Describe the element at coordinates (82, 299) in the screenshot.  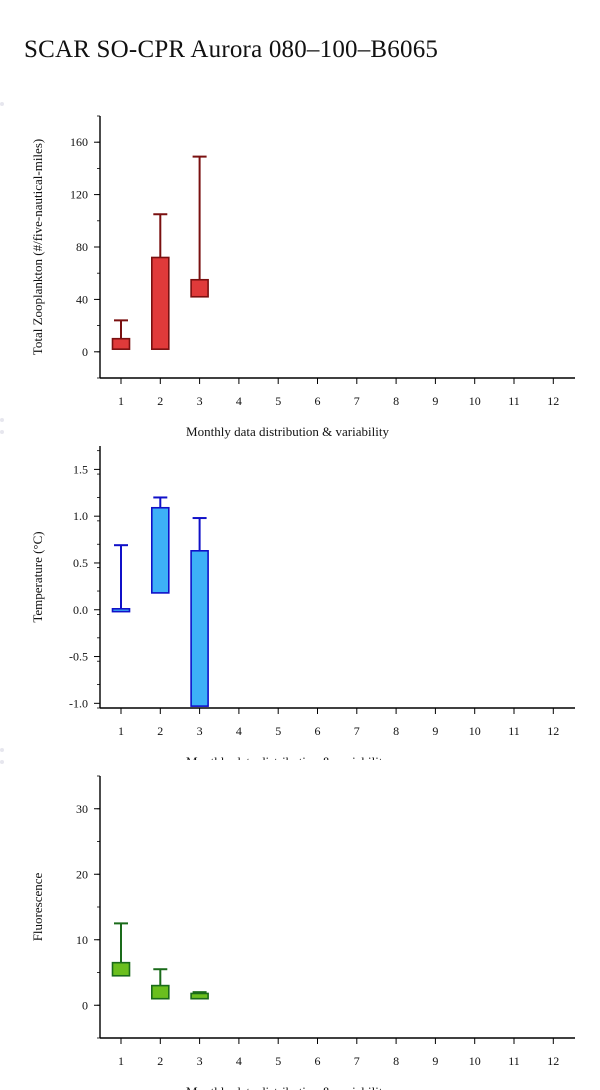
I see `y-tick-label: 40` at that location.